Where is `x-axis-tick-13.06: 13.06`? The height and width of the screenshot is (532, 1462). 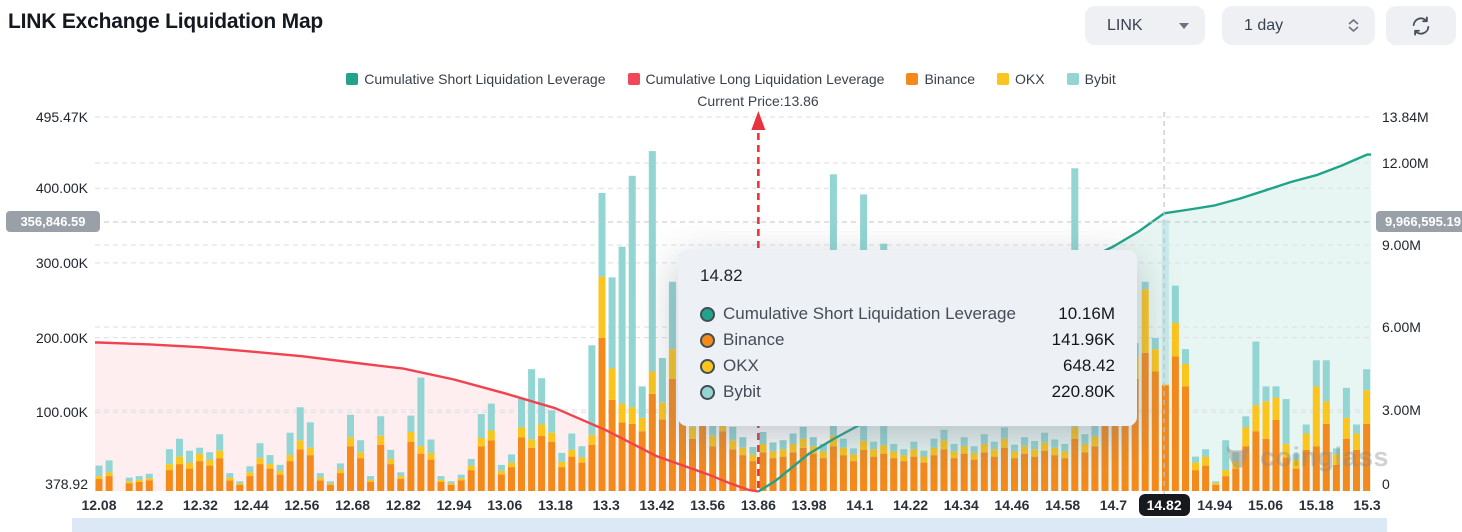
x-axis-tick-13.06: 13.06 is located at coordinates (505, 505).